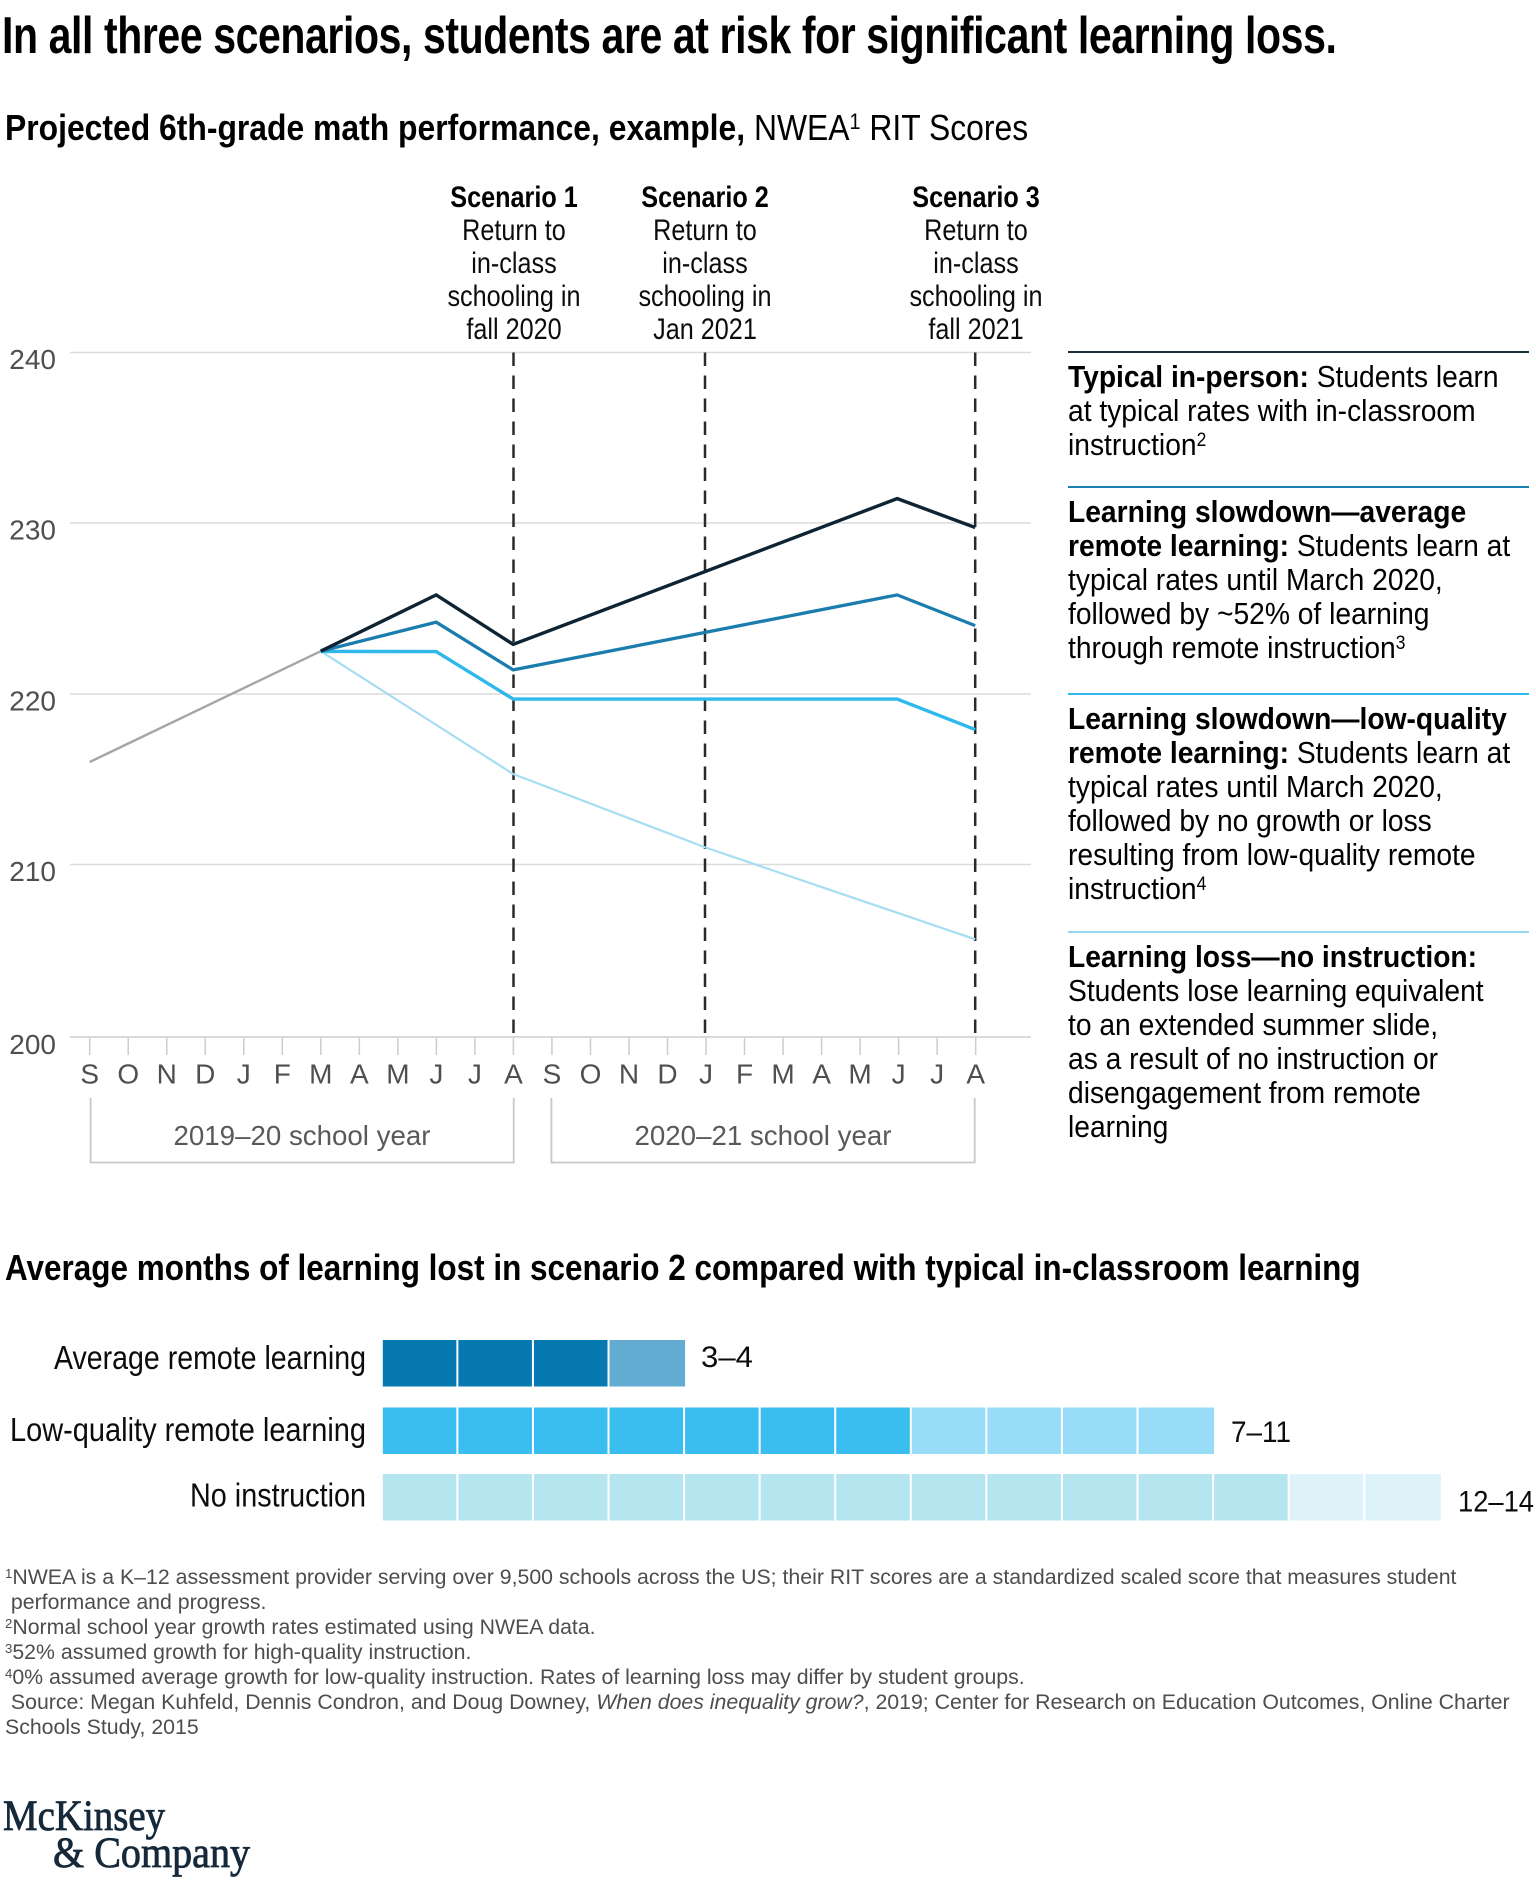  I want to click on svg-text: Average remote learning, so click(210, 1357).